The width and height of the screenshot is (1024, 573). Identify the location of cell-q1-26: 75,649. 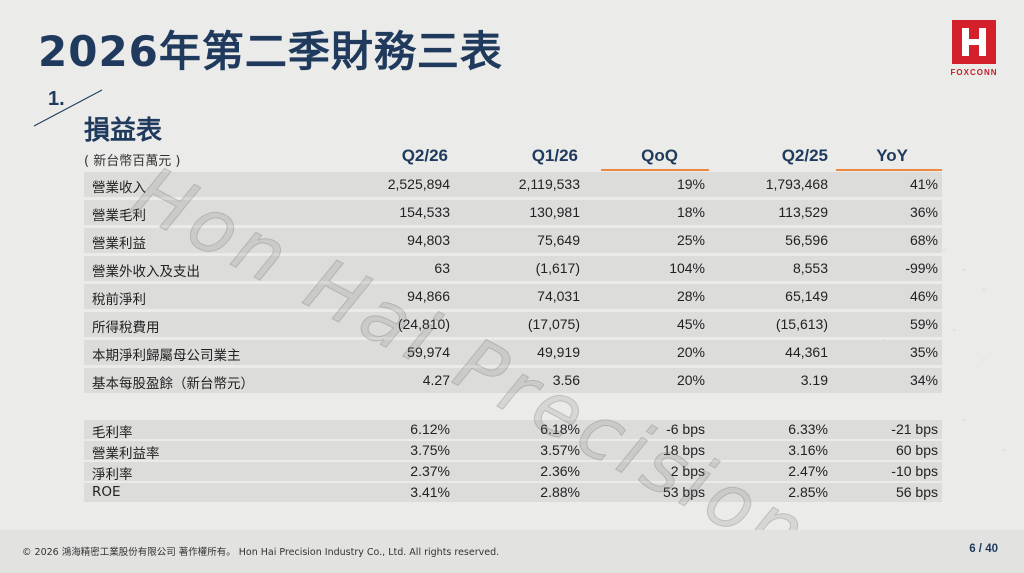
(558, 240).